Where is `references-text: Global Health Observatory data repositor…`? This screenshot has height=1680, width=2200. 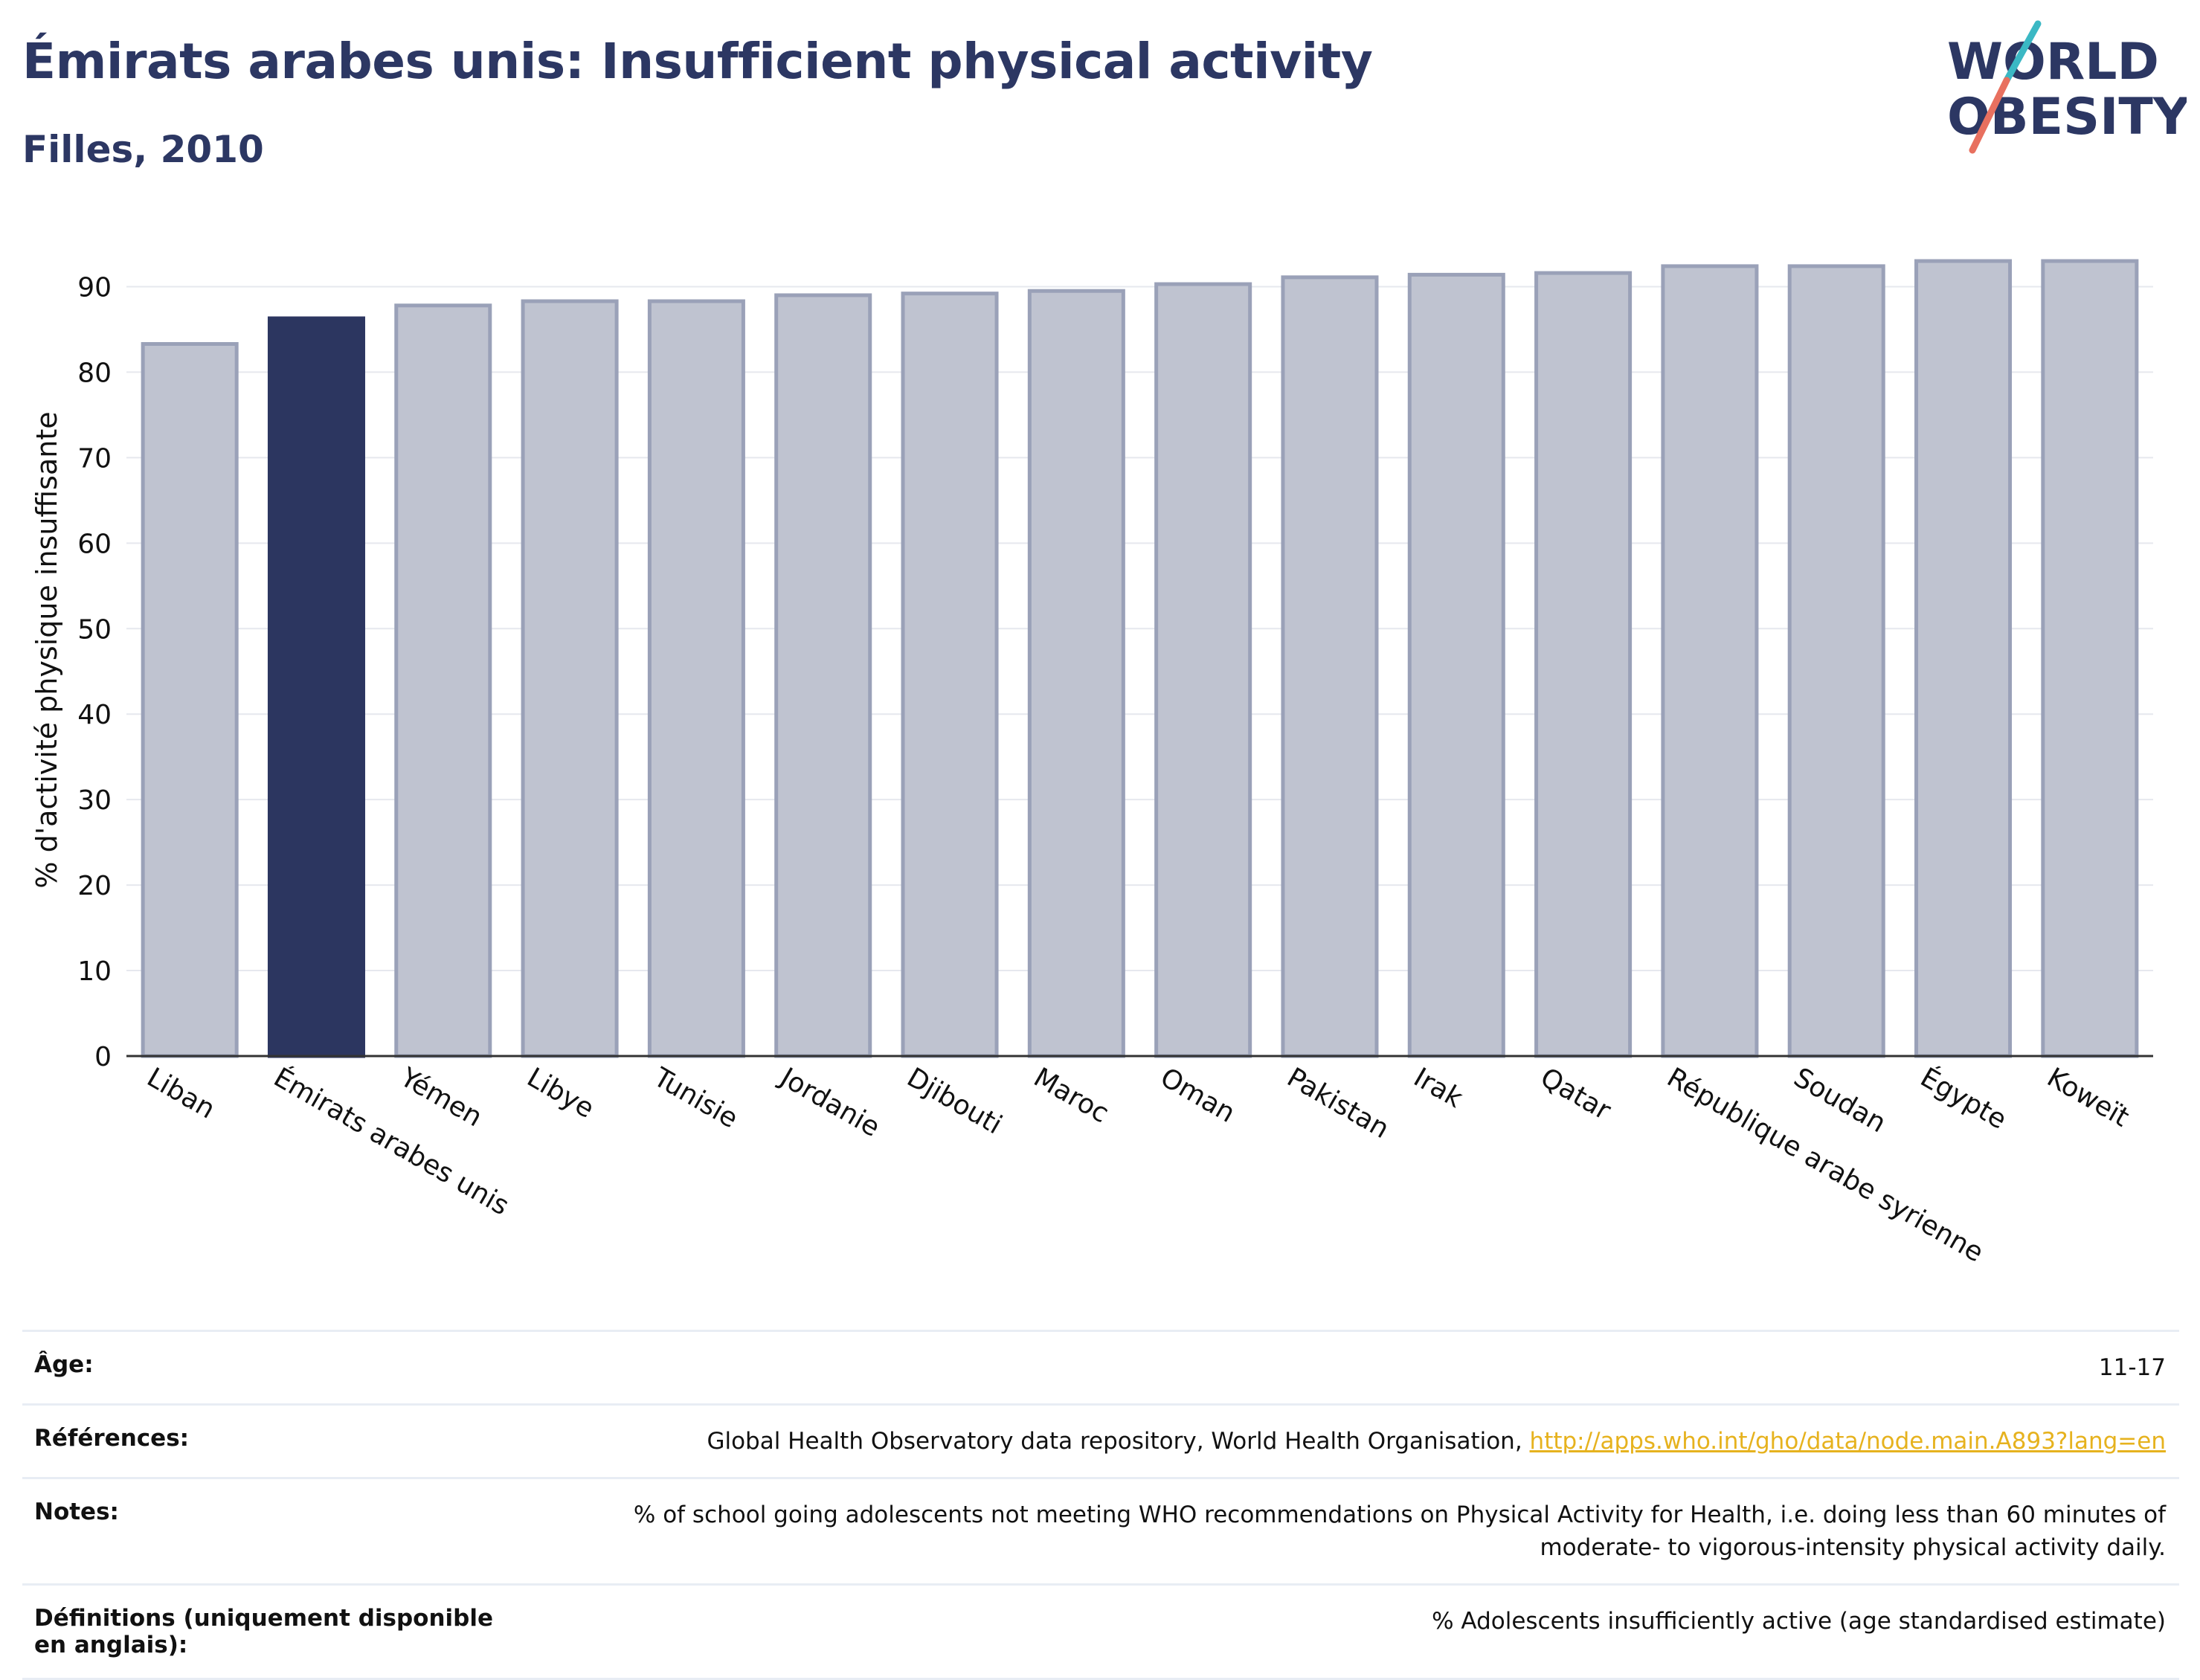 references-text: Global Health Observatory data repositor… is located at coordinates (1118, 1442).